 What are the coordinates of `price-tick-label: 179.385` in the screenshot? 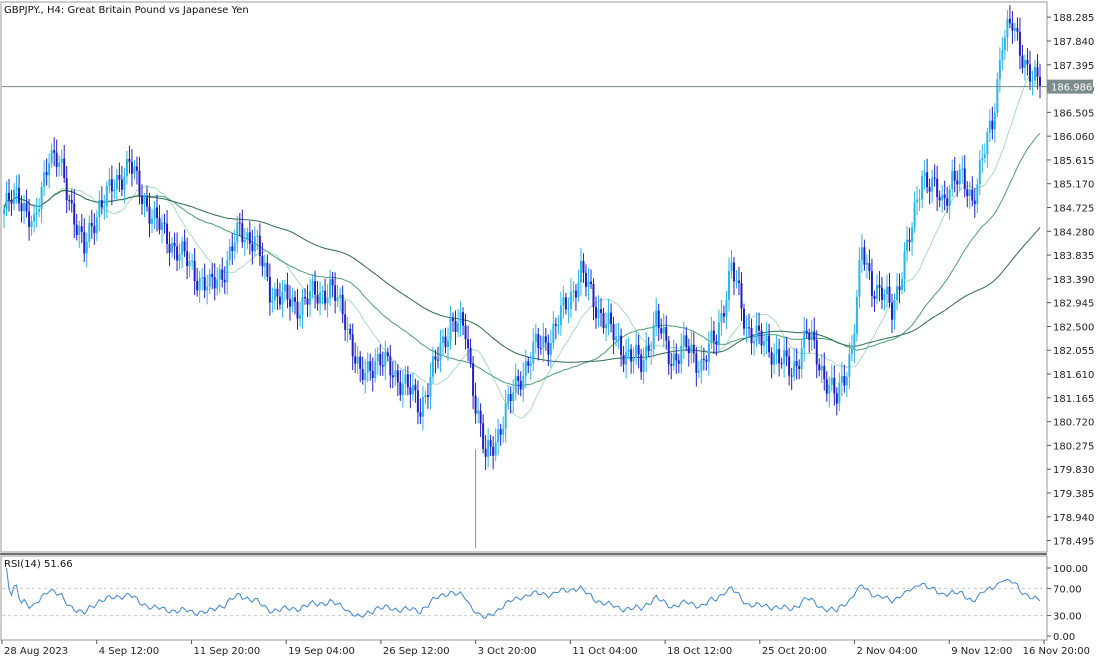 It's located at (1073, 494).